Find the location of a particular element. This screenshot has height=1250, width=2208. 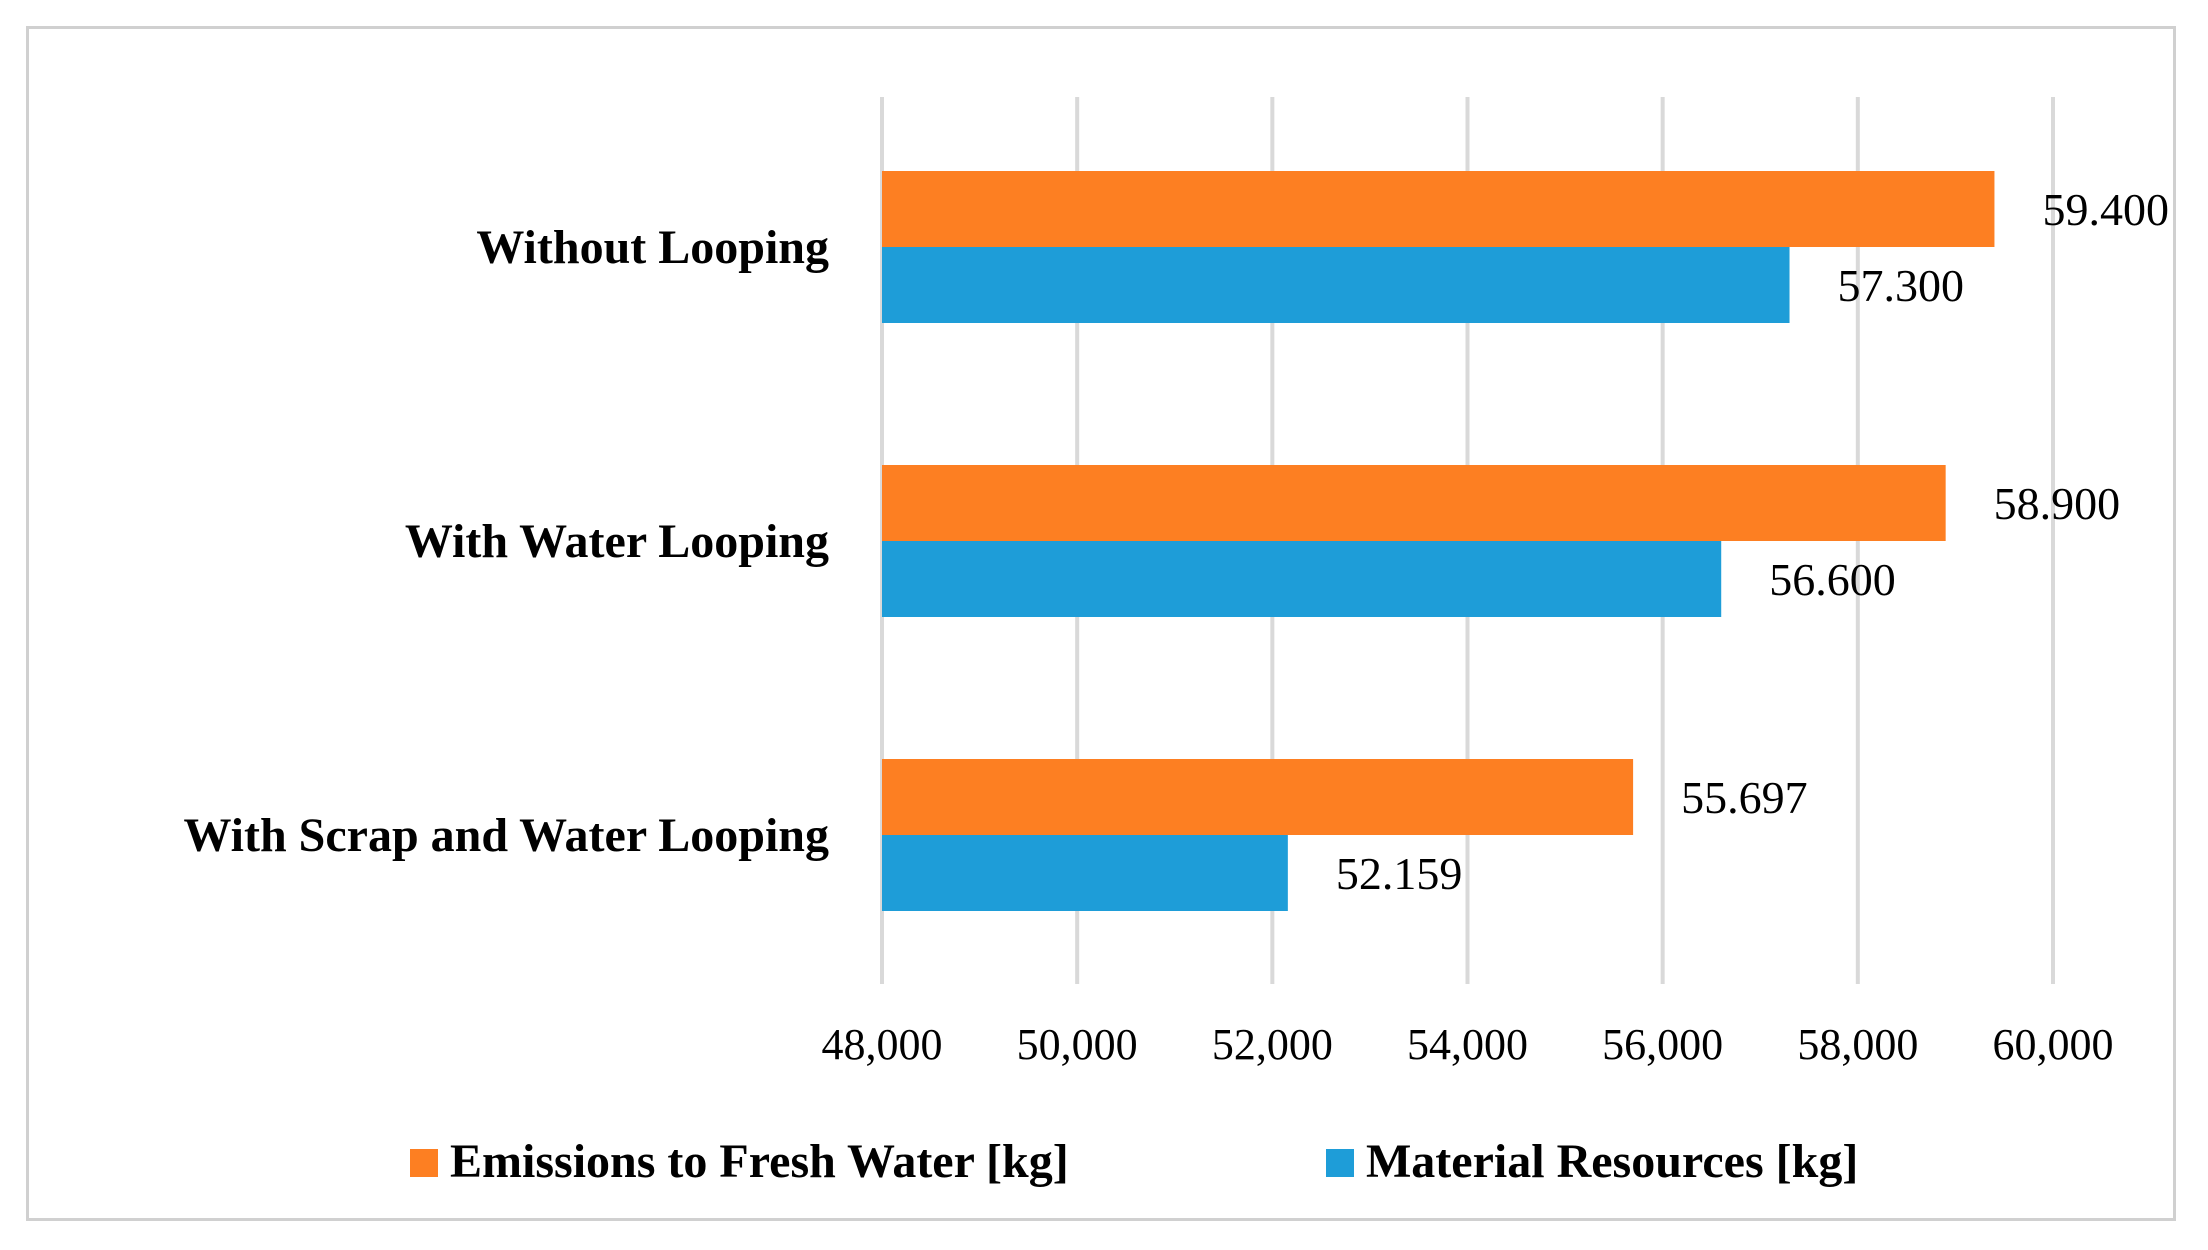

x-tick-label: 48,000 is located at coordinates (882, 1044).